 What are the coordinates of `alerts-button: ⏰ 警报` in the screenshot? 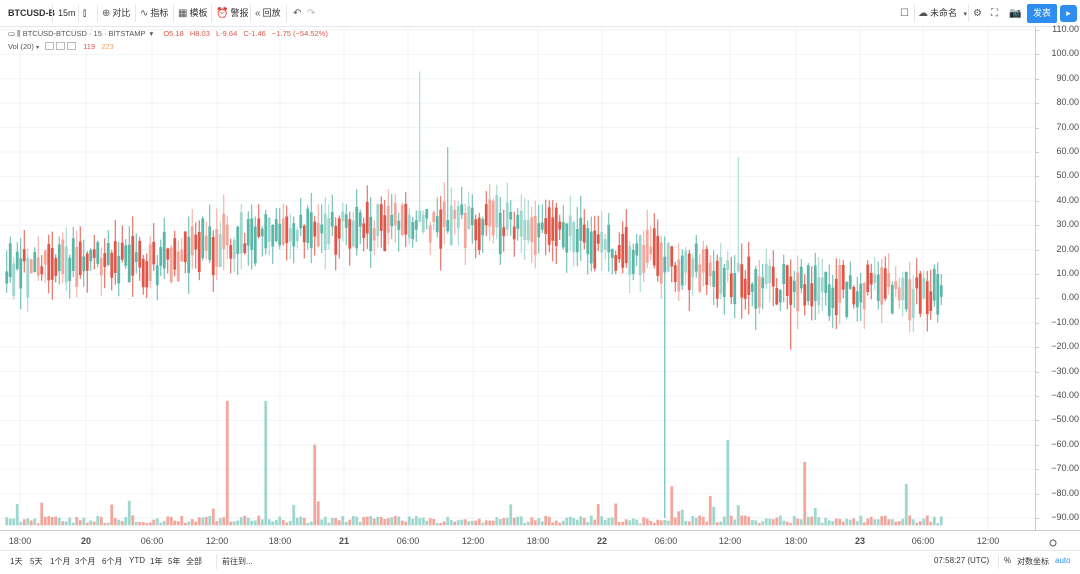 It's located at (232, 13).